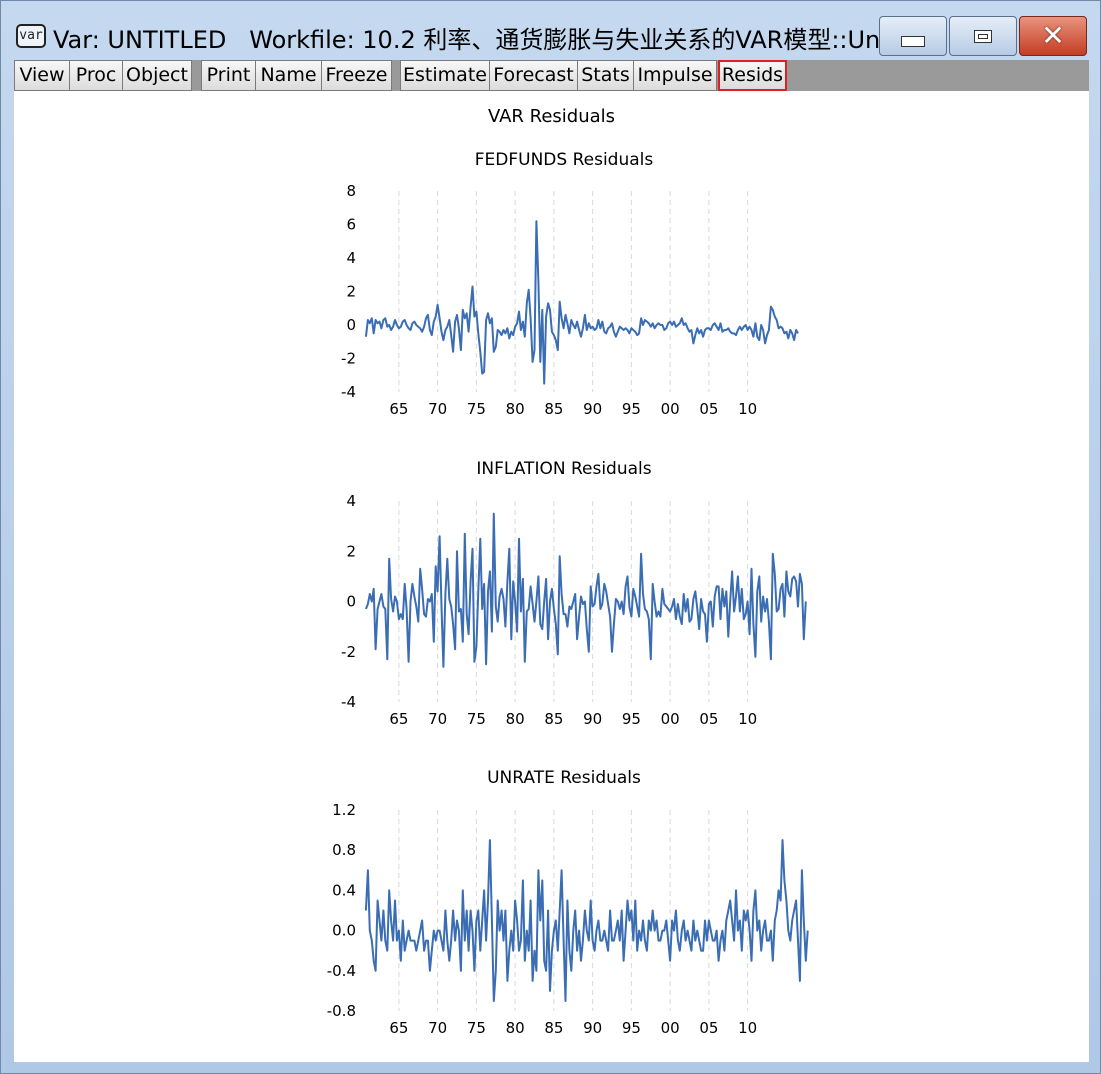  Describe the element at coordinates (605, 75) in the screenshot. I see `stats-button: Stats` at that location.